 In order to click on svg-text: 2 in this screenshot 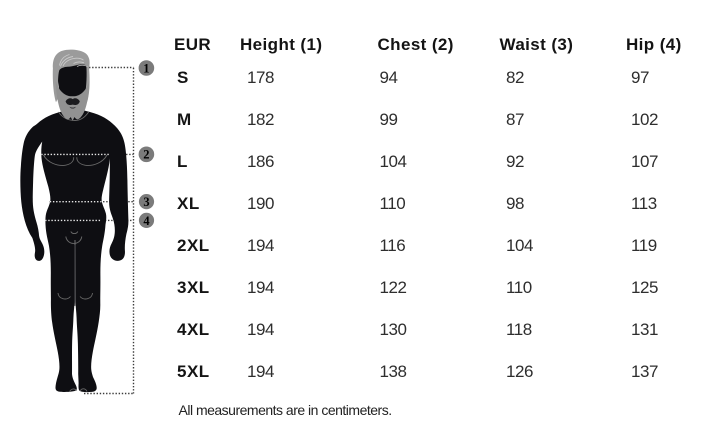, I will do `click(146, 155)`.